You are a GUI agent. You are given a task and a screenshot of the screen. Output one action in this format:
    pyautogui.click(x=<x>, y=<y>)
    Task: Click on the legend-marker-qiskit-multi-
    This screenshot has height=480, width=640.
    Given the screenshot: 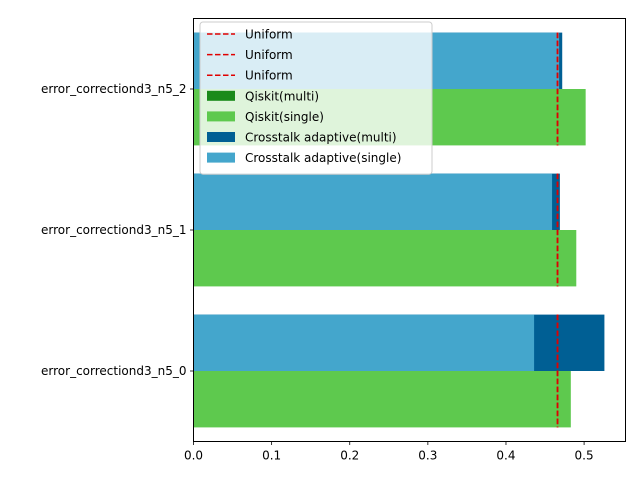 What is the action you would take?
    pyautogui.click(x=221, y=95)
    